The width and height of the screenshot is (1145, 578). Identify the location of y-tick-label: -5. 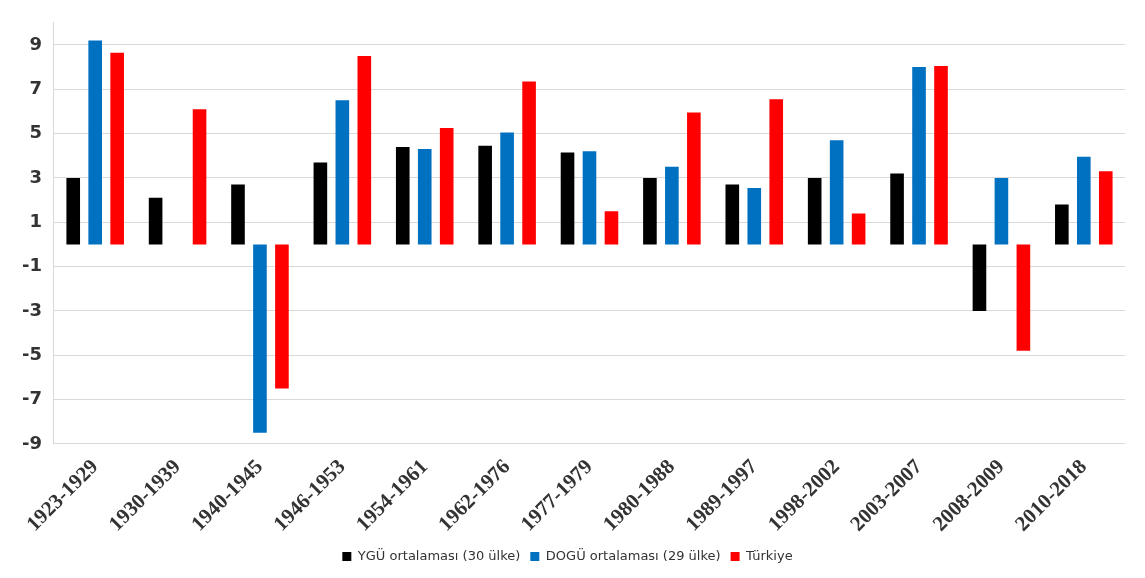
(32, 353).